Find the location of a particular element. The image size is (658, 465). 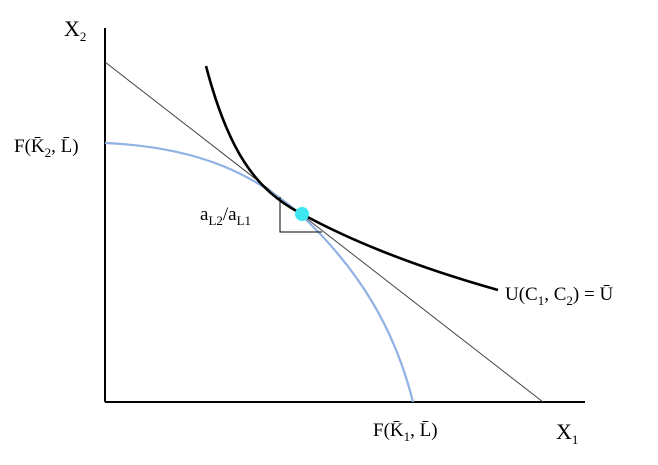

x-intercept-label: F(K̄1, L̄) is located at coordinates (405, 432).